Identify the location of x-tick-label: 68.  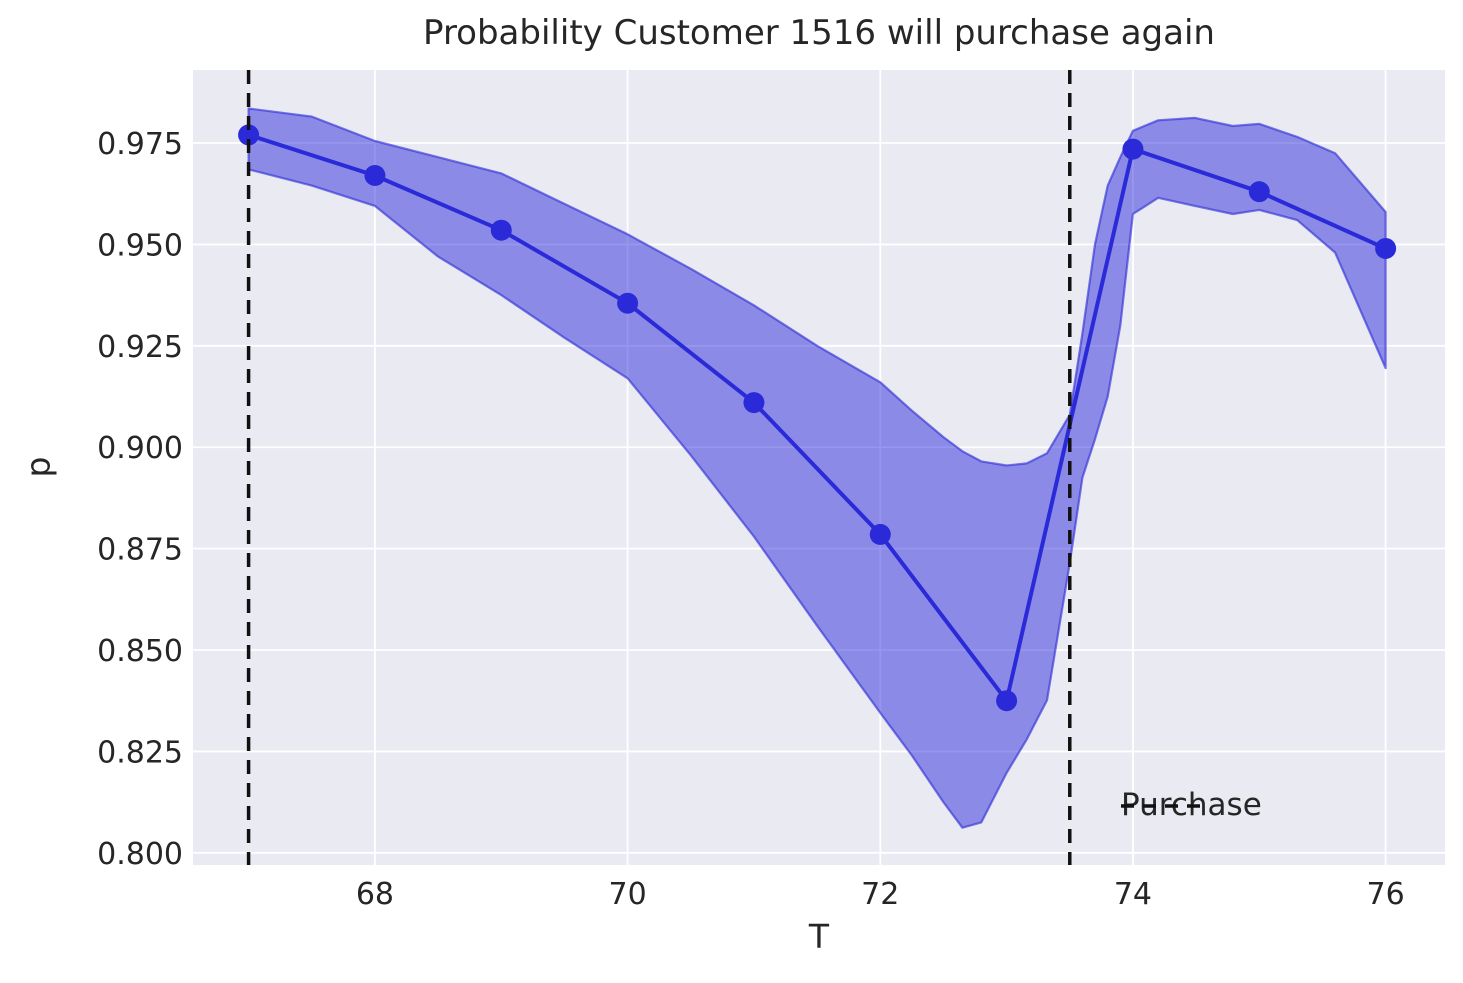
(375, 894).